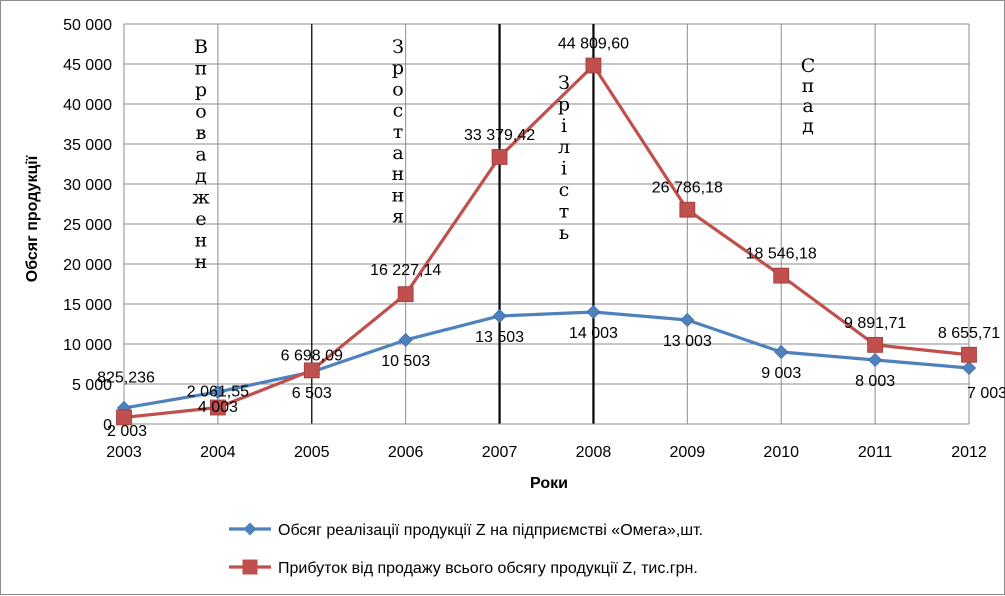  Describe the element at coordinates (549, 483) in the screenshot. I see `x-axis-title: Роки` at that location.